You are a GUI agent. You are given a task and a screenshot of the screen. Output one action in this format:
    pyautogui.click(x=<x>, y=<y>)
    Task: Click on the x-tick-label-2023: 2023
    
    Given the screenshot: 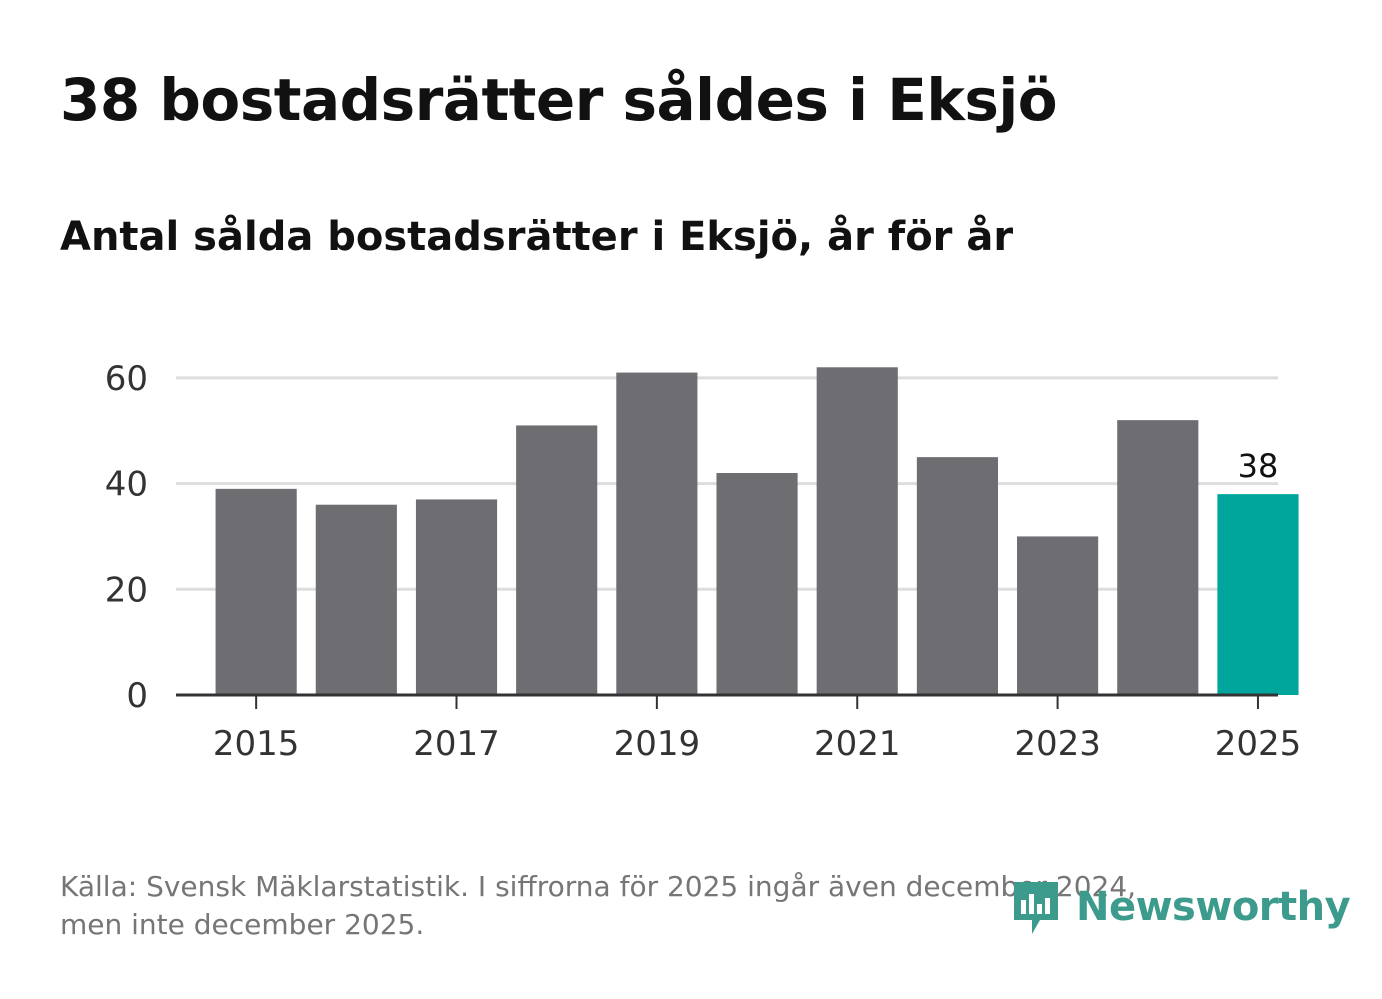 What is the action you would take?
    pyautogui.click(x=1057, y=744)
    